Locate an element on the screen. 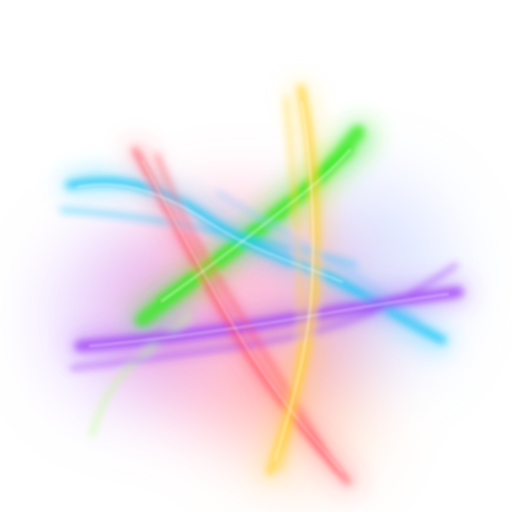  violet-haze is located at coordinates (125, 318).